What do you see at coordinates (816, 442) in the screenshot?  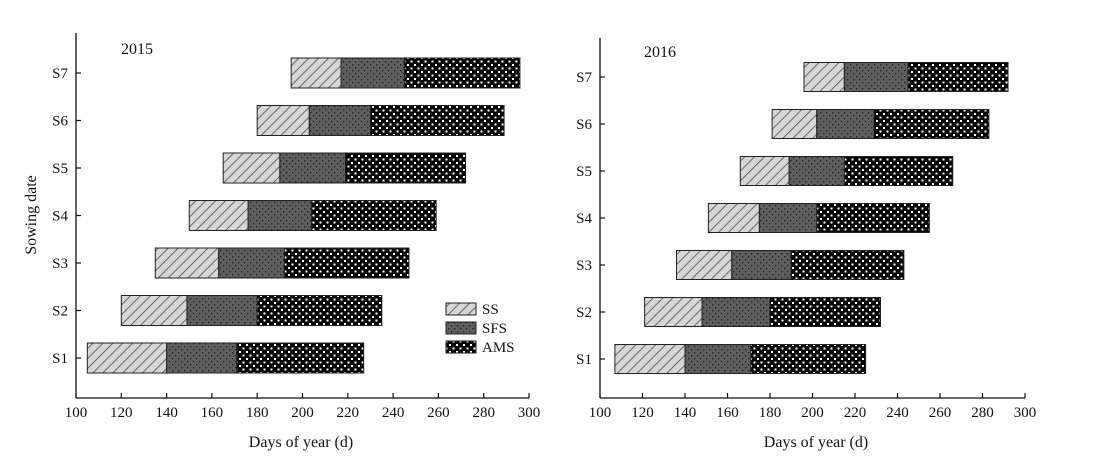 I see `x-axis-title-2016: Days of year (d)` at bounding box center [816, 442].